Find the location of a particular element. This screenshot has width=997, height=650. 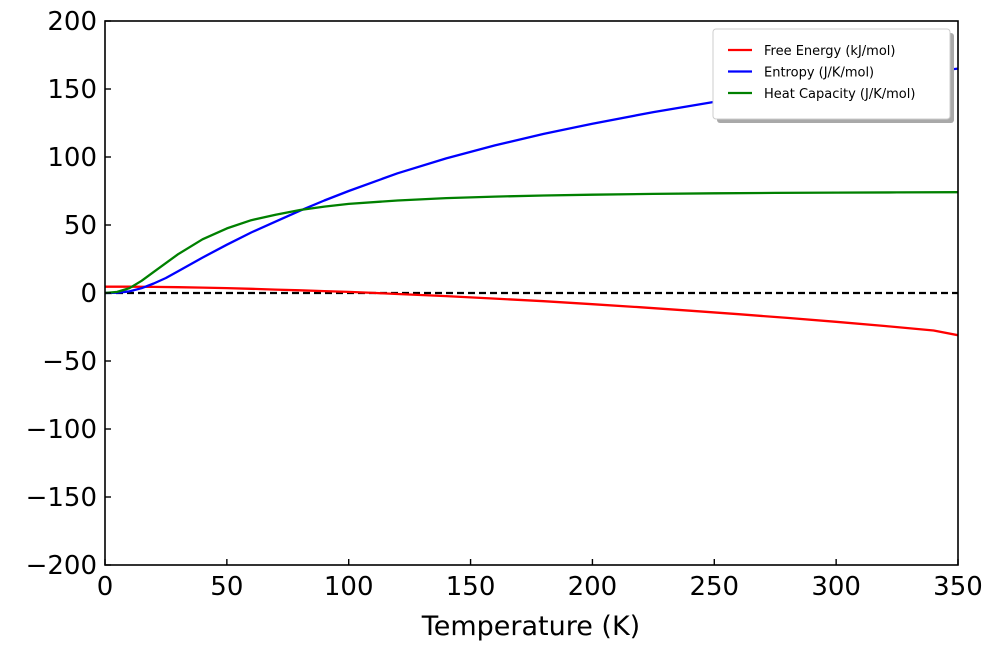

y-tick-label: 100 is located at coordinates (72, 158).